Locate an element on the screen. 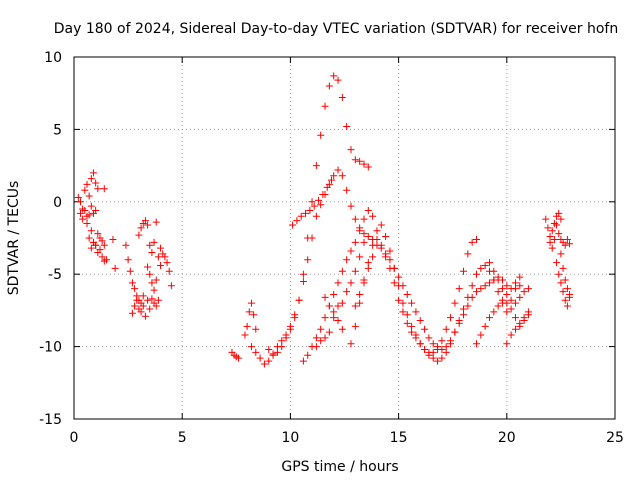  x-axis-label: GPS time / hours is located at coordinates (339, 467).